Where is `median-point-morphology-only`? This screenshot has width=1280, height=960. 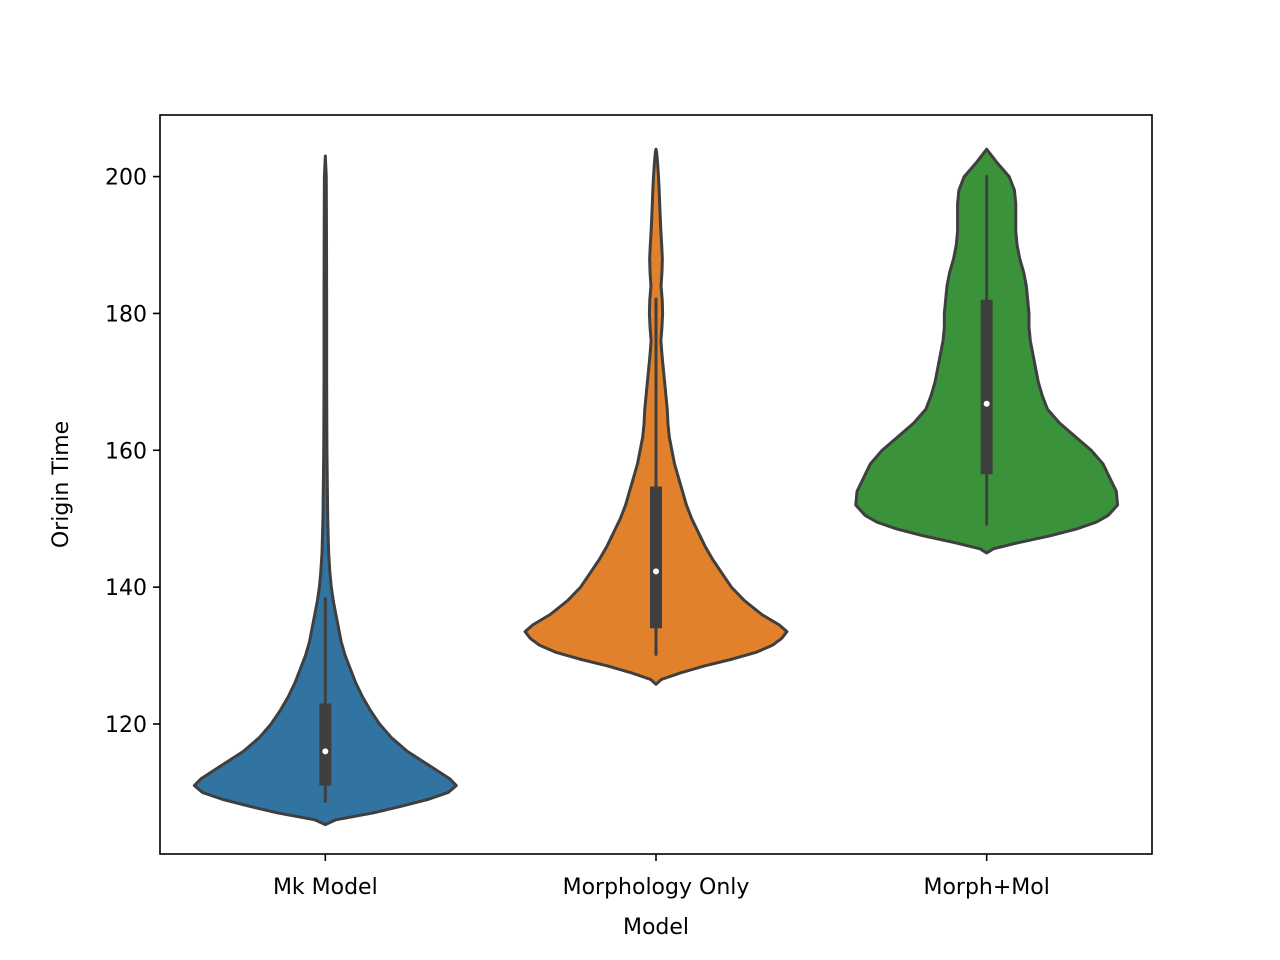
median-point-morphology-only is located at coordinates (656, 571).